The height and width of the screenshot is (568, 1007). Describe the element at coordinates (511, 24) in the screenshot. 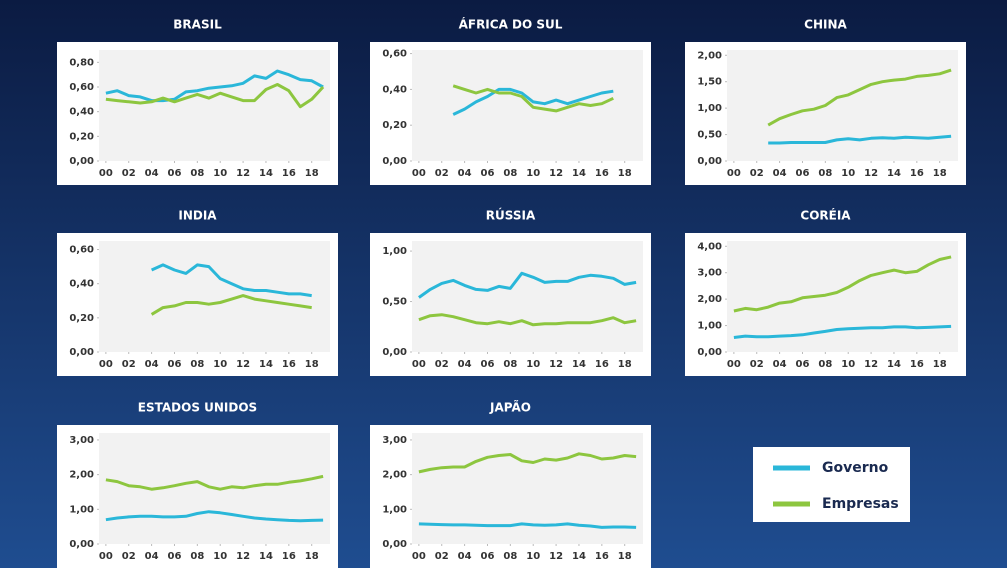

I see `chart-title: ÁFRICA DO SUL` at that location.